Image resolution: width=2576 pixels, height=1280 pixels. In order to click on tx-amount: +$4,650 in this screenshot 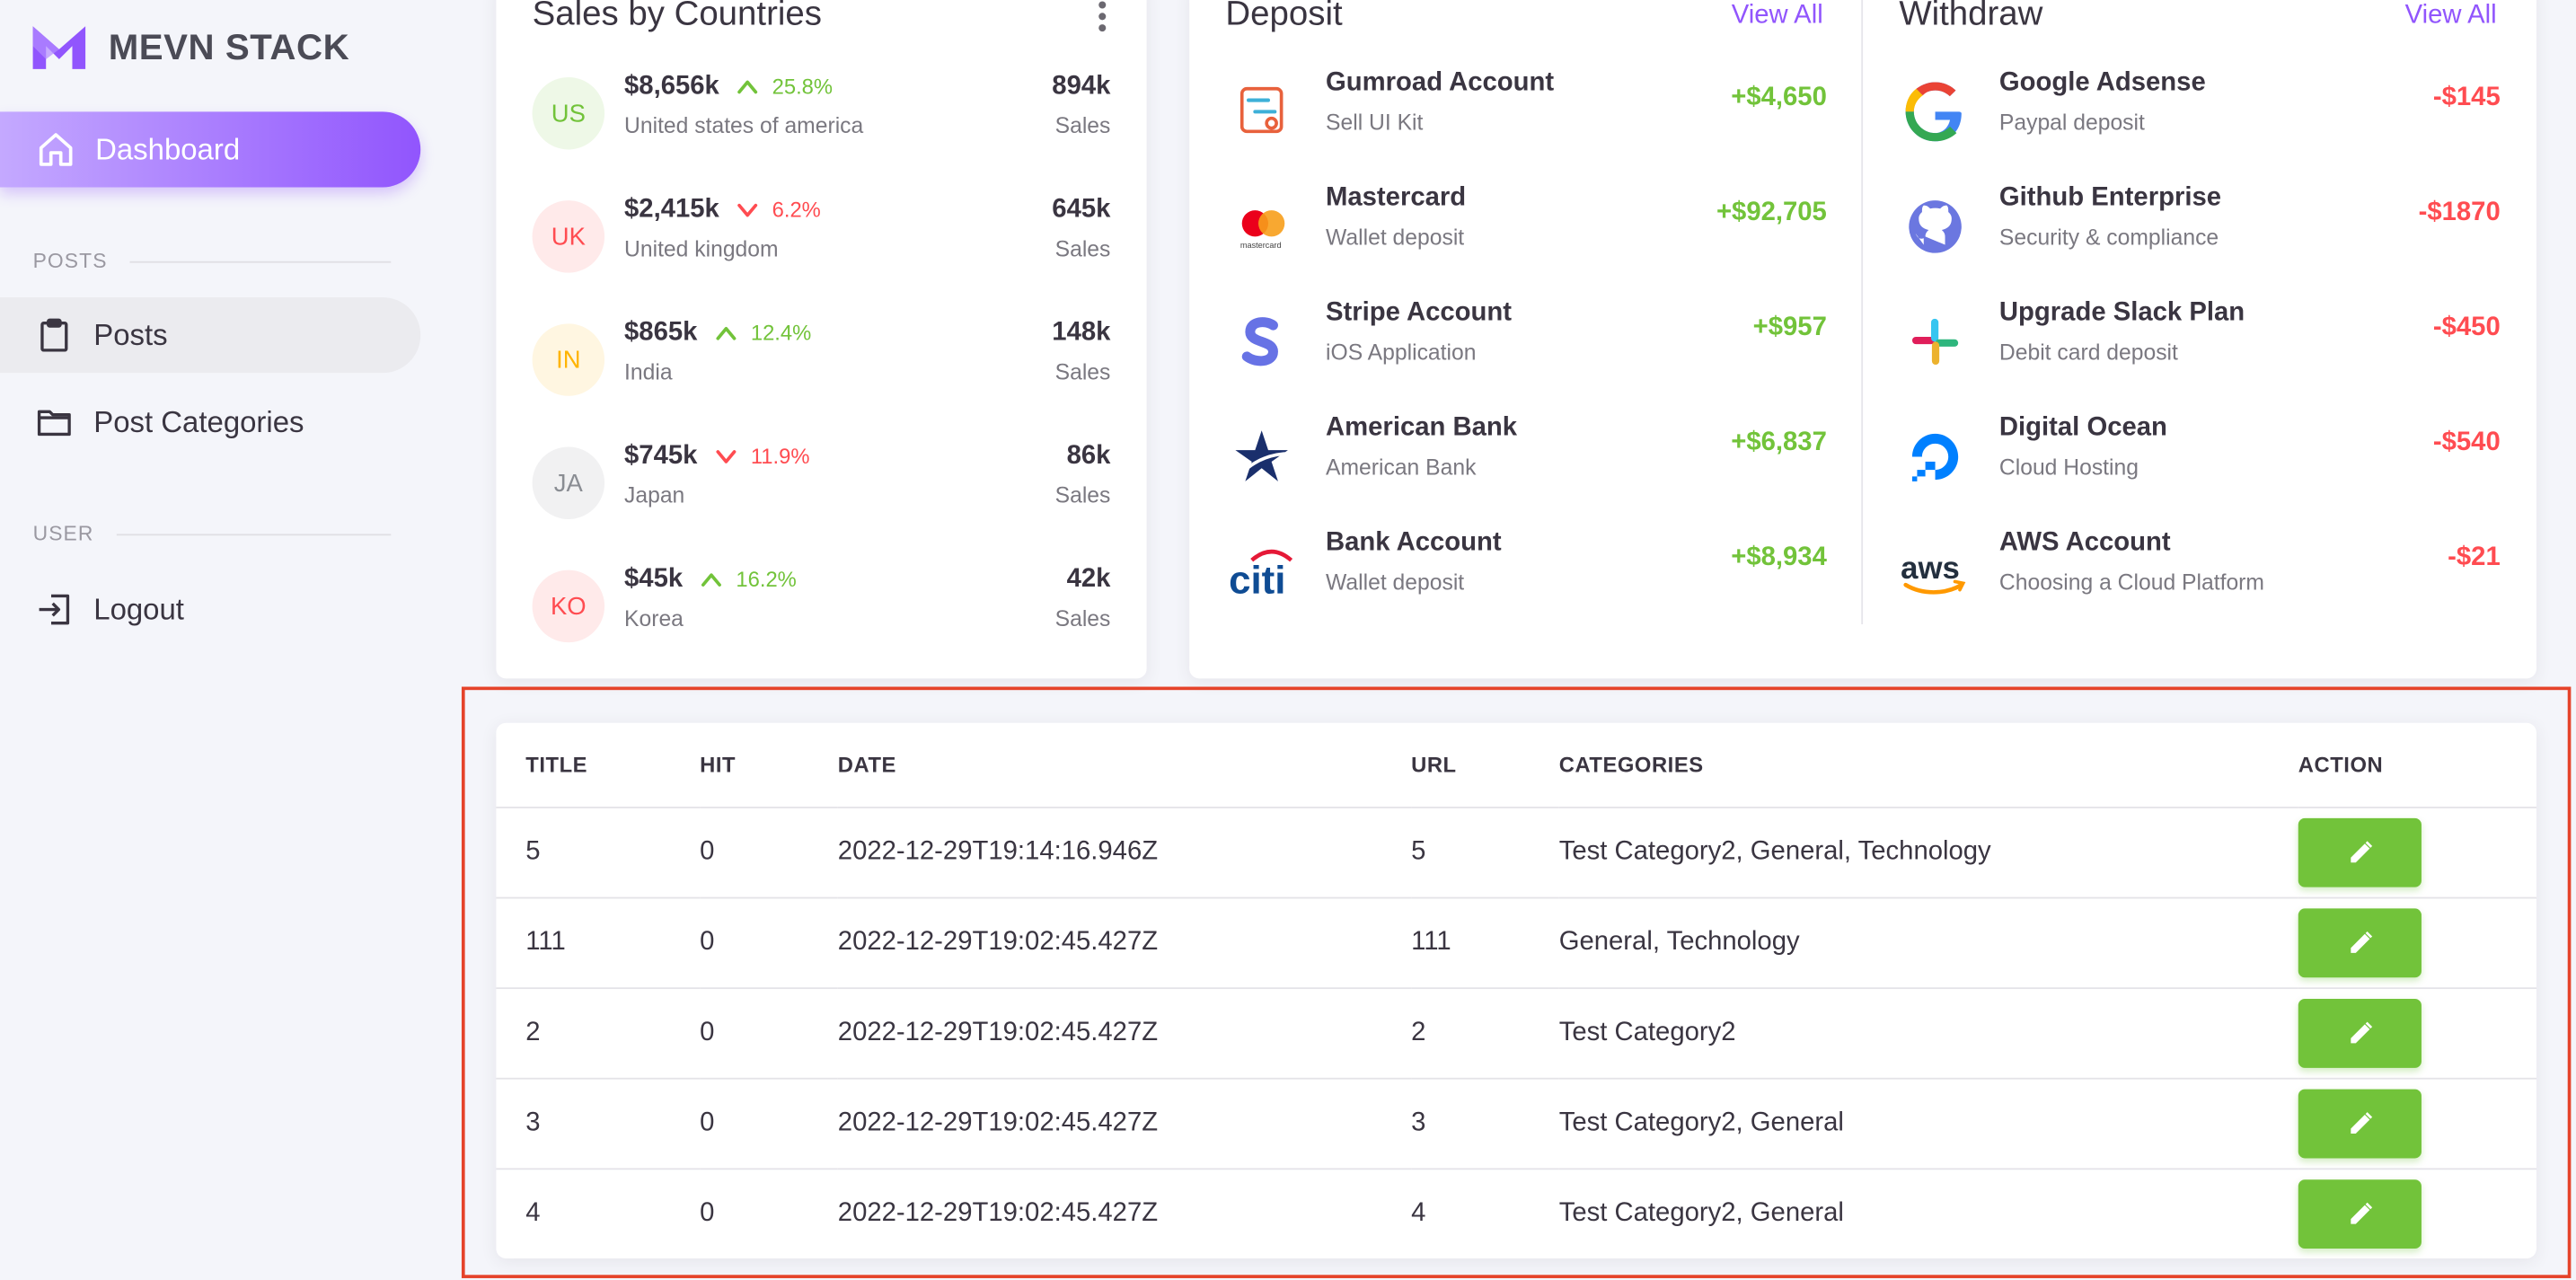, I will do `click(1779, 98)`.